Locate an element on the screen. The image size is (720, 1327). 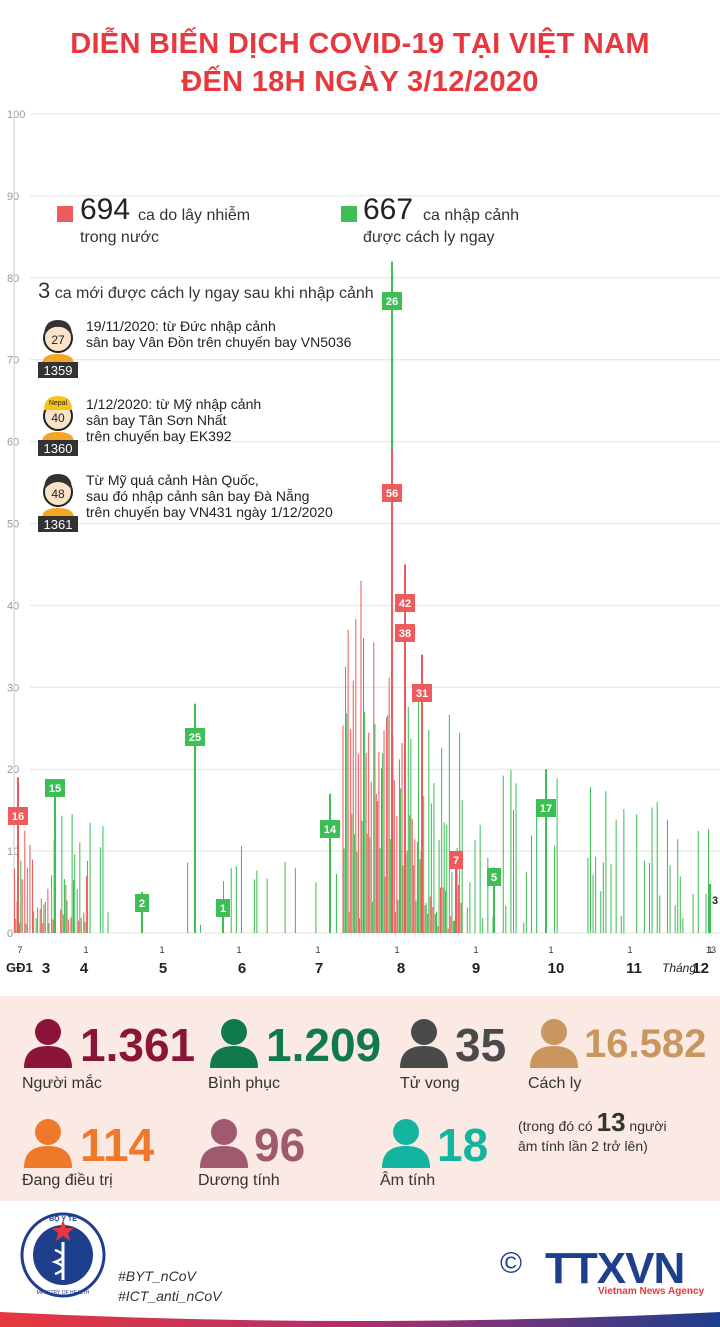
x-month-label: 12 is located at coordinates (700, 968).